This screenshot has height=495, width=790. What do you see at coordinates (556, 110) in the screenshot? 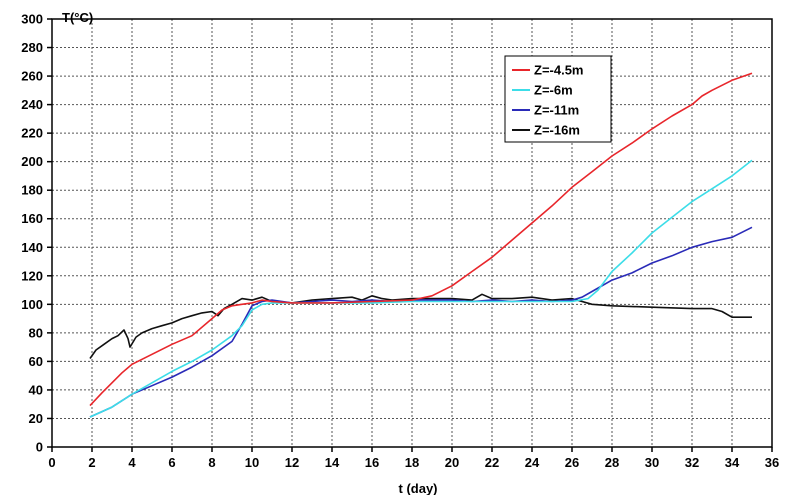
I see `legend-label: Z=-11m` at bounding box center [556, 110].